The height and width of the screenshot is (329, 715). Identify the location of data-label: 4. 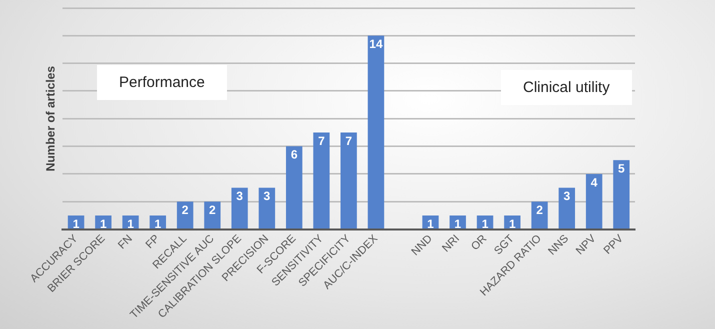
(594, 182).